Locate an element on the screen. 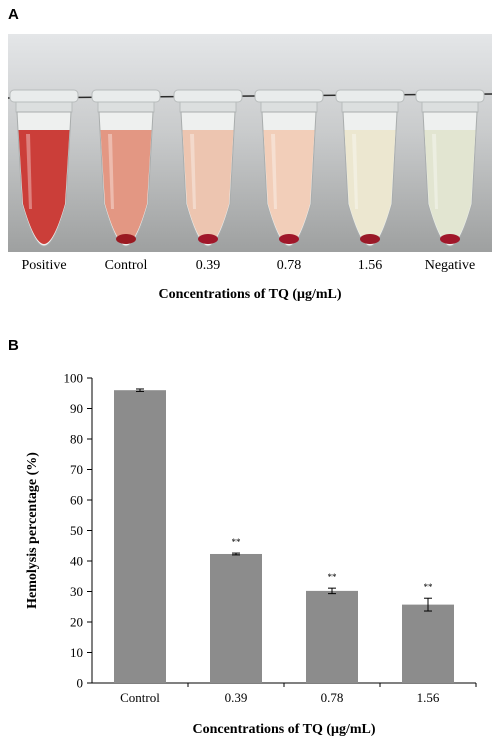 The height and width of the screenshot is (744, 500). y-axis-title: Hemolysis percentage (%) is located at coordinates (32, 530).